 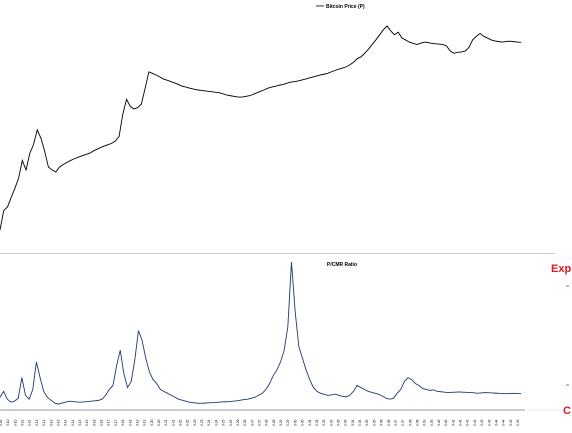 I want to click on tick-label: 3-15, so click(x=80, y=422).